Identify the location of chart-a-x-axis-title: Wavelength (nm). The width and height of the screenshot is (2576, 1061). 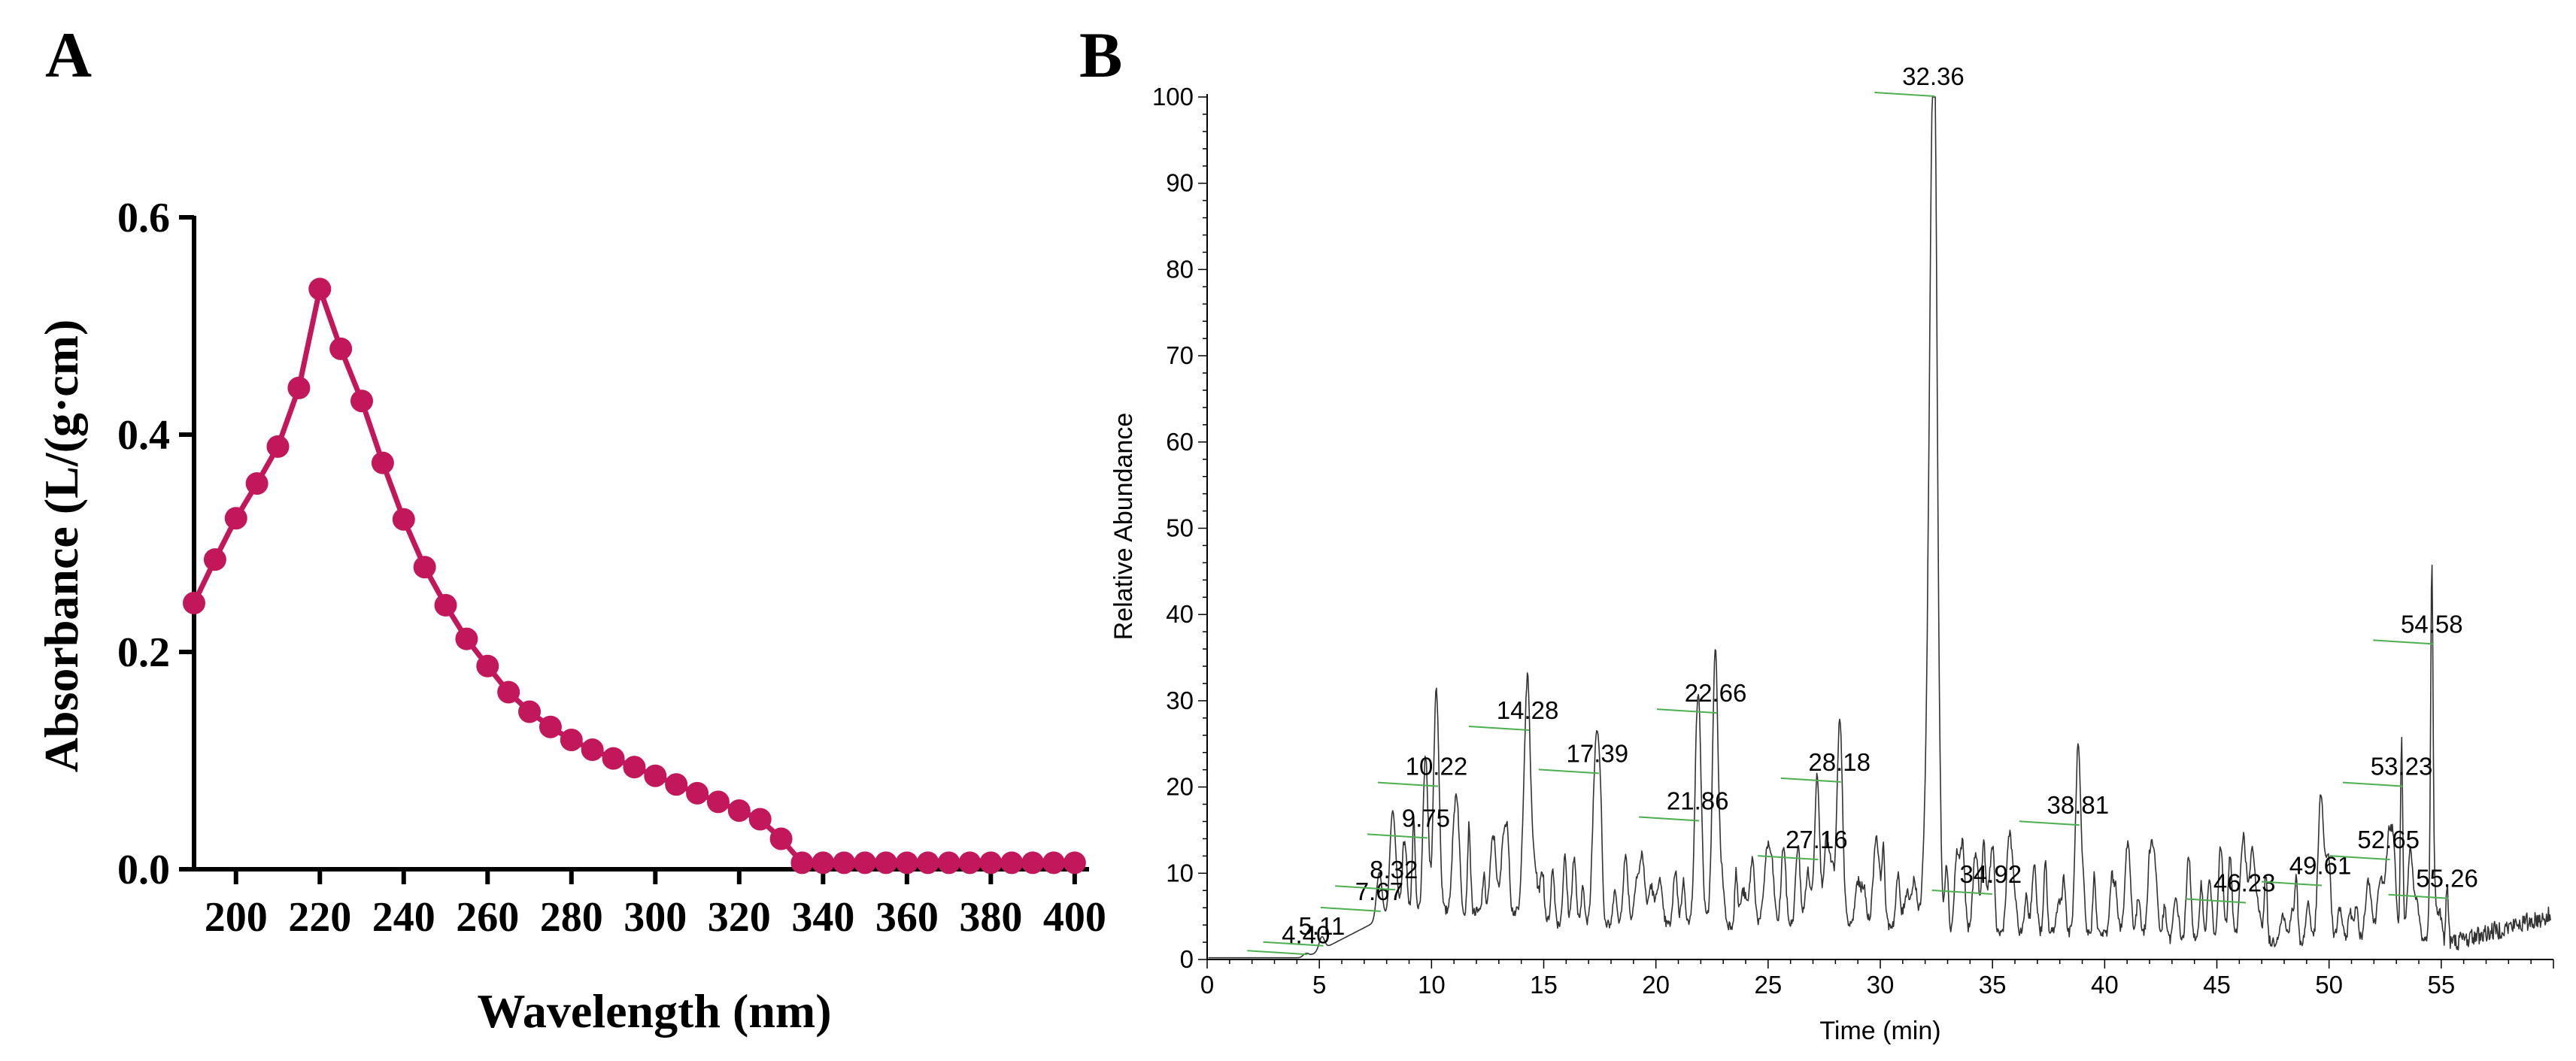
(654, 1011).